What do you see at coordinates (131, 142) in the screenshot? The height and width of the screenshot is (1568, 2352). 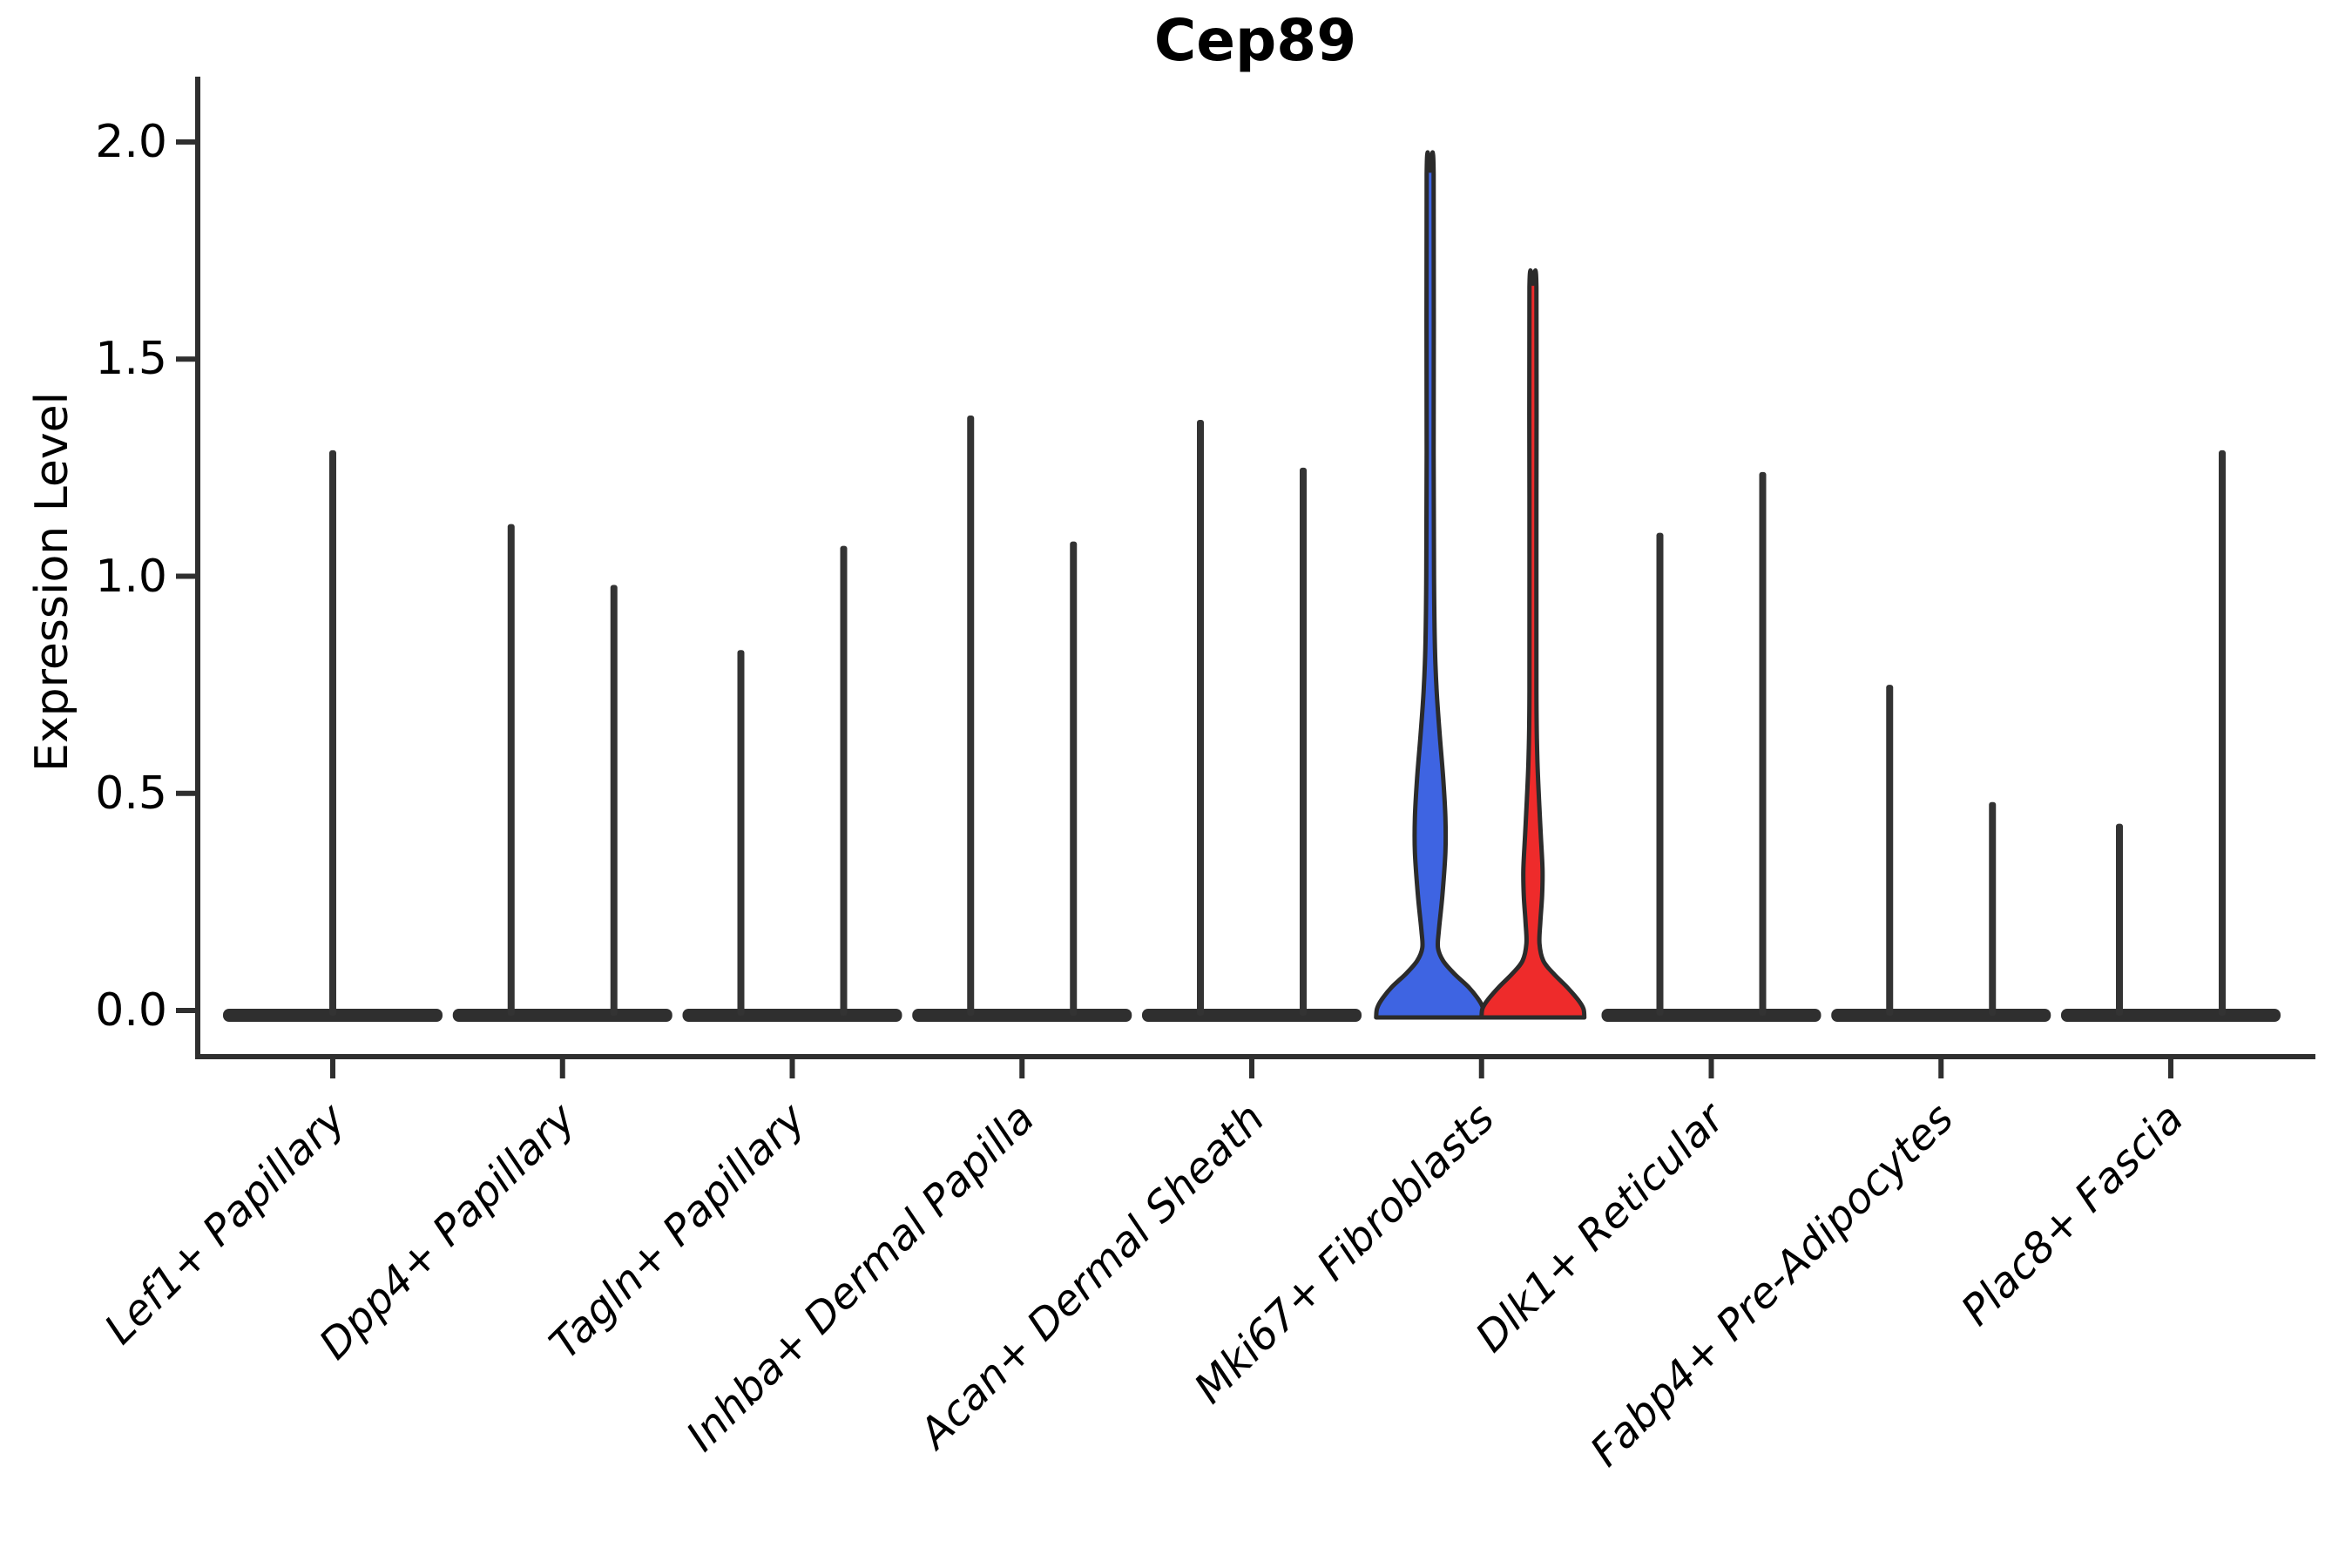 I see `y-tick-label: 2.0` at bounding box center [131, 142].